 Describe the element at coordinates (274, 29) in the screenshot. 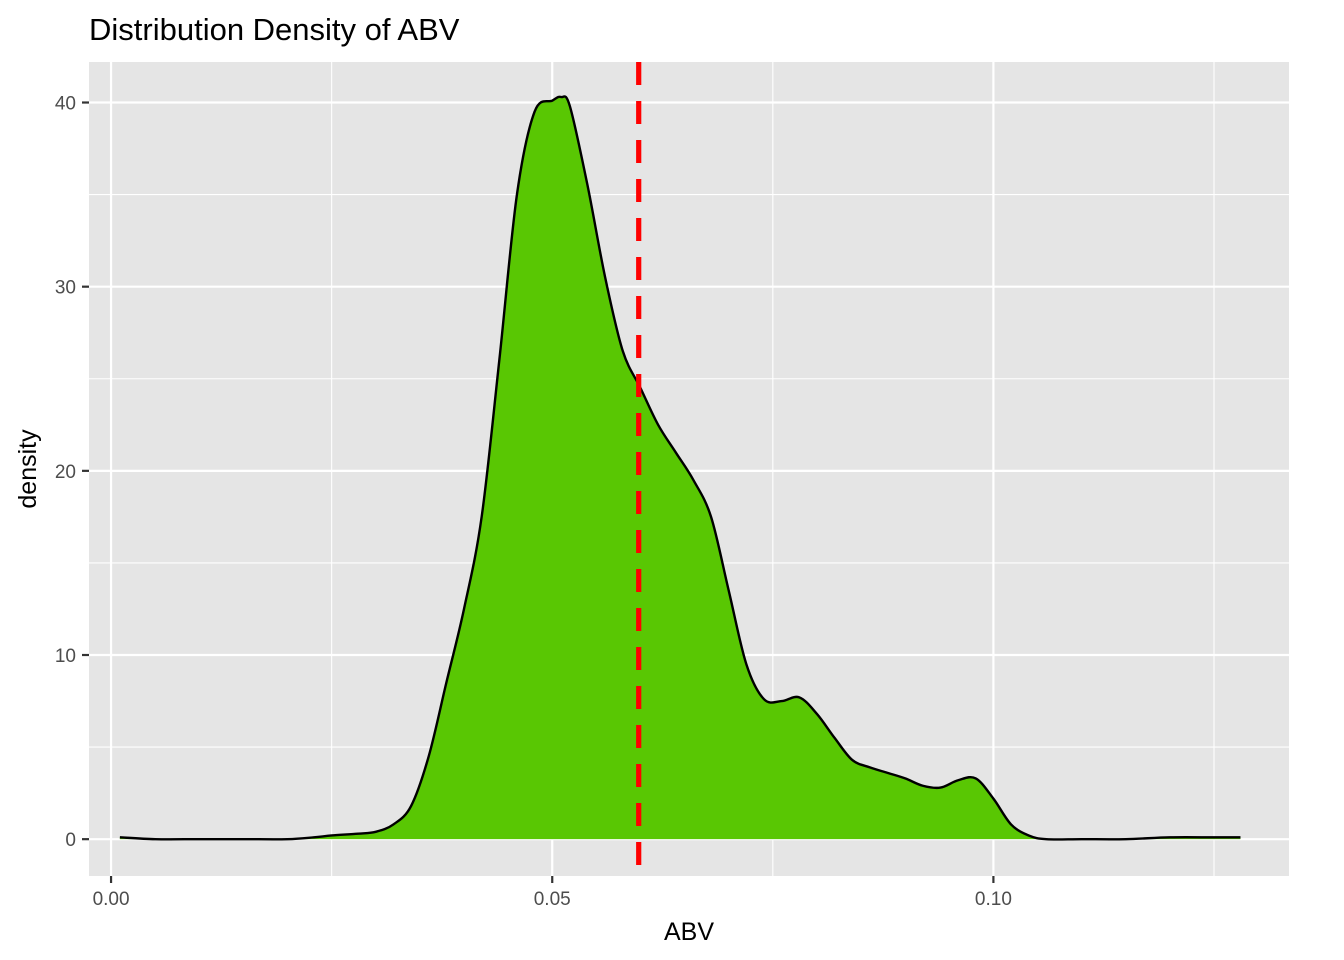

I see `chart-title: Distribution Density of ABV` at that location.